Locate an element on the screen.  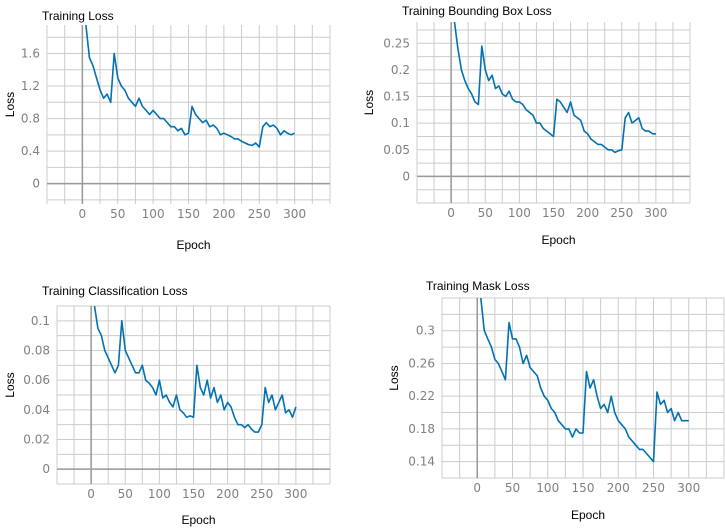
y-tick-label: 0.04 is located at coordinates (36, 410).